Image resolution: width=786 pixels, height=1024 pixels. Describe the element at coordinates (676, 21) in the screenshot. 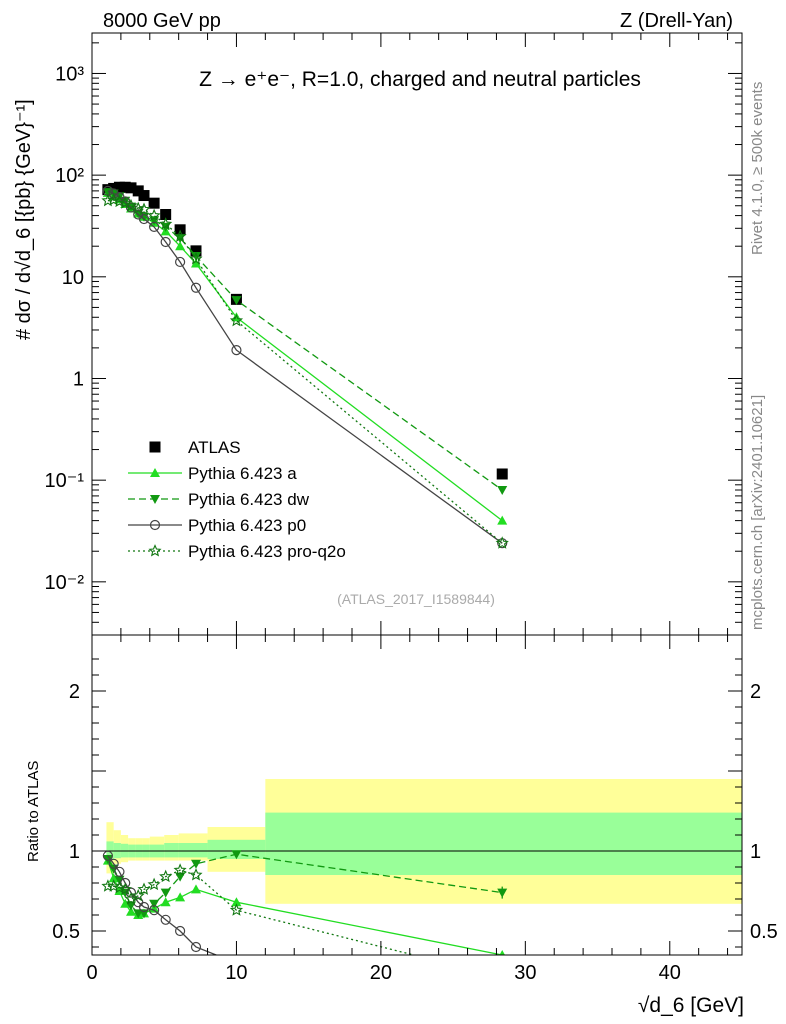

I see `header-process: Z (Drell-Yan)` at that location.